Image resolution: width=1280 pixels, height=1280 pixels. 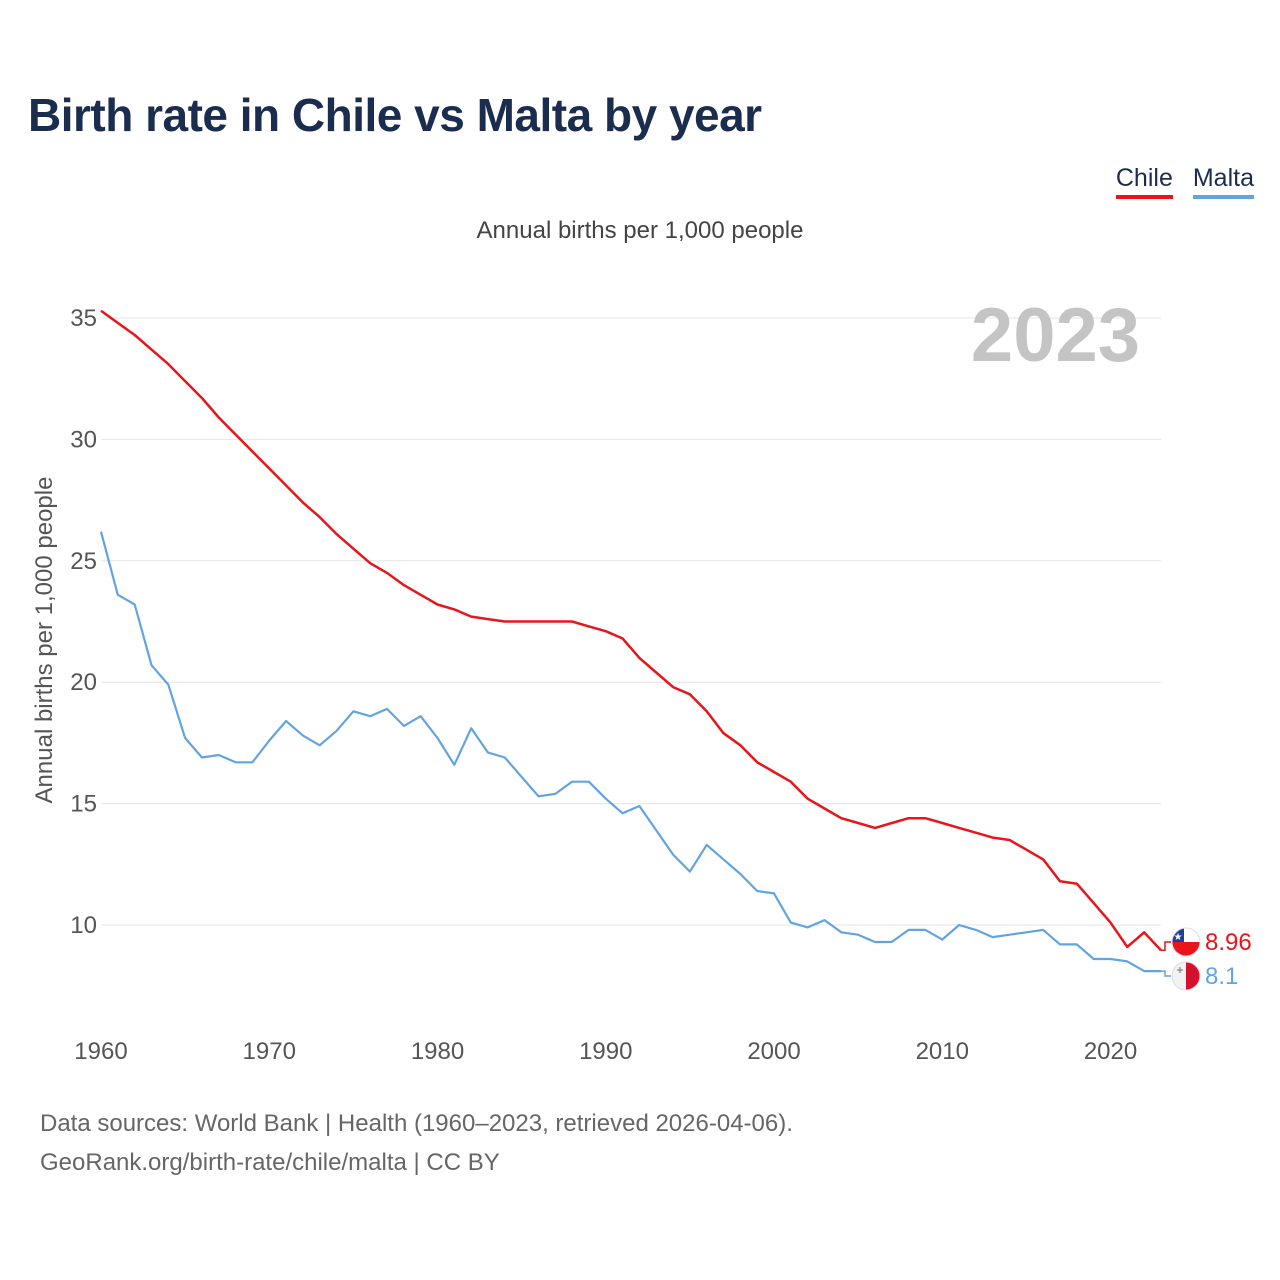 What do you see at coordinates (1166, 946) in the screenshot?
I see `end-connector-chile` at bounding box center [1166, 946].